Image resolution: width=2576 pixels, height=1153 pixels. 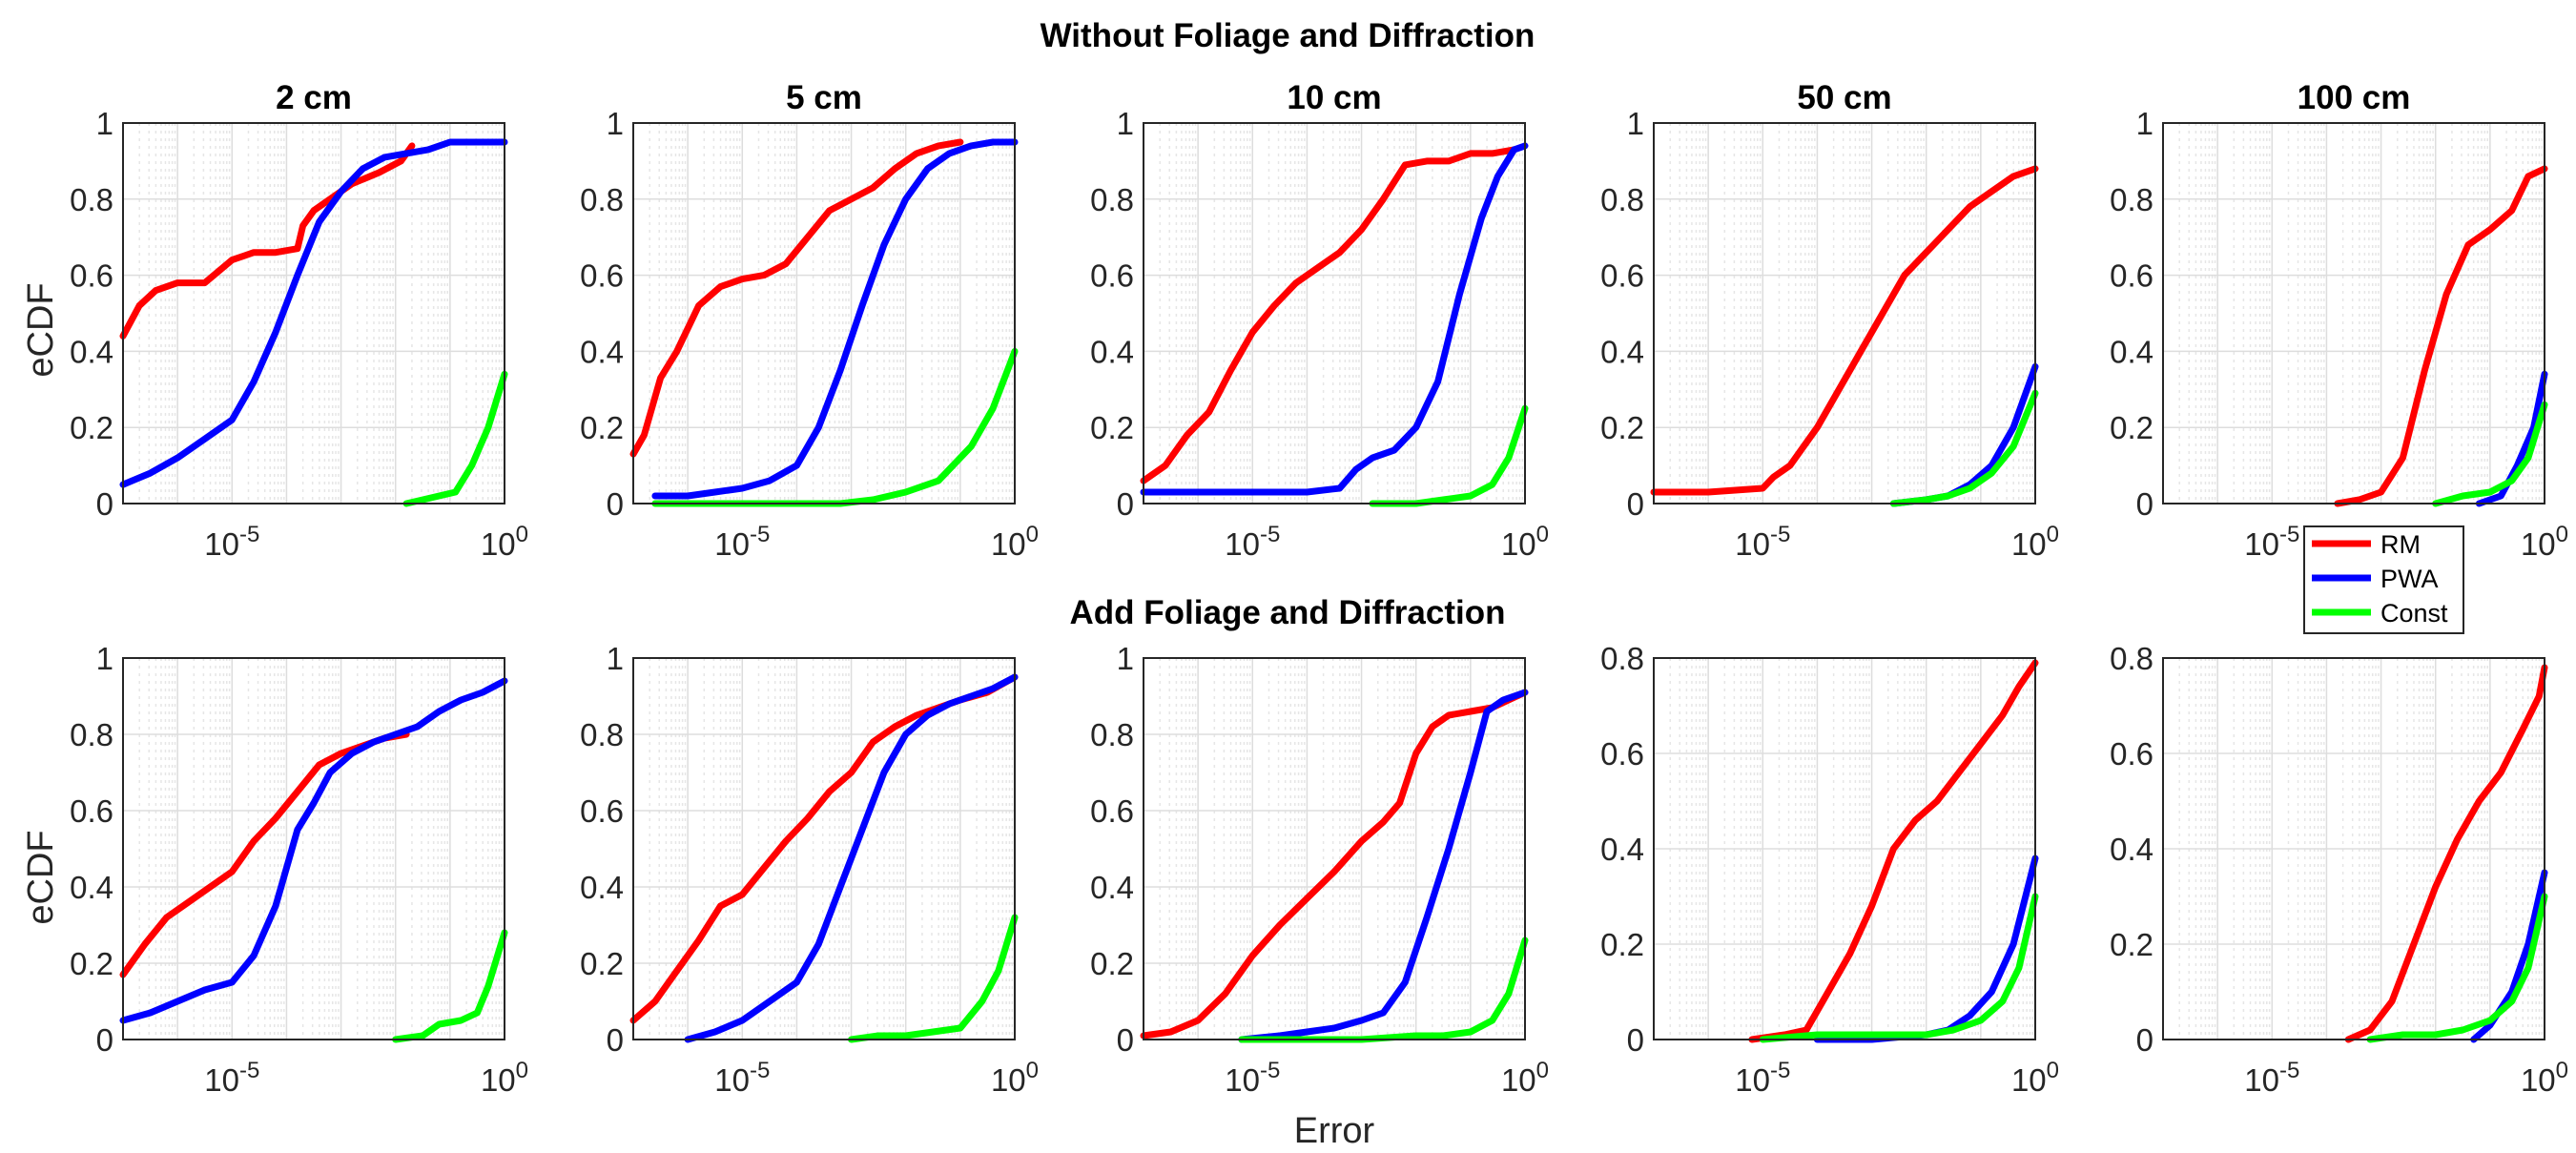 What do you see at coordinates (41, 877) in the screenshot?
I see `y-axis-label-bottom: eCDF` at bounding box center [41, 877].